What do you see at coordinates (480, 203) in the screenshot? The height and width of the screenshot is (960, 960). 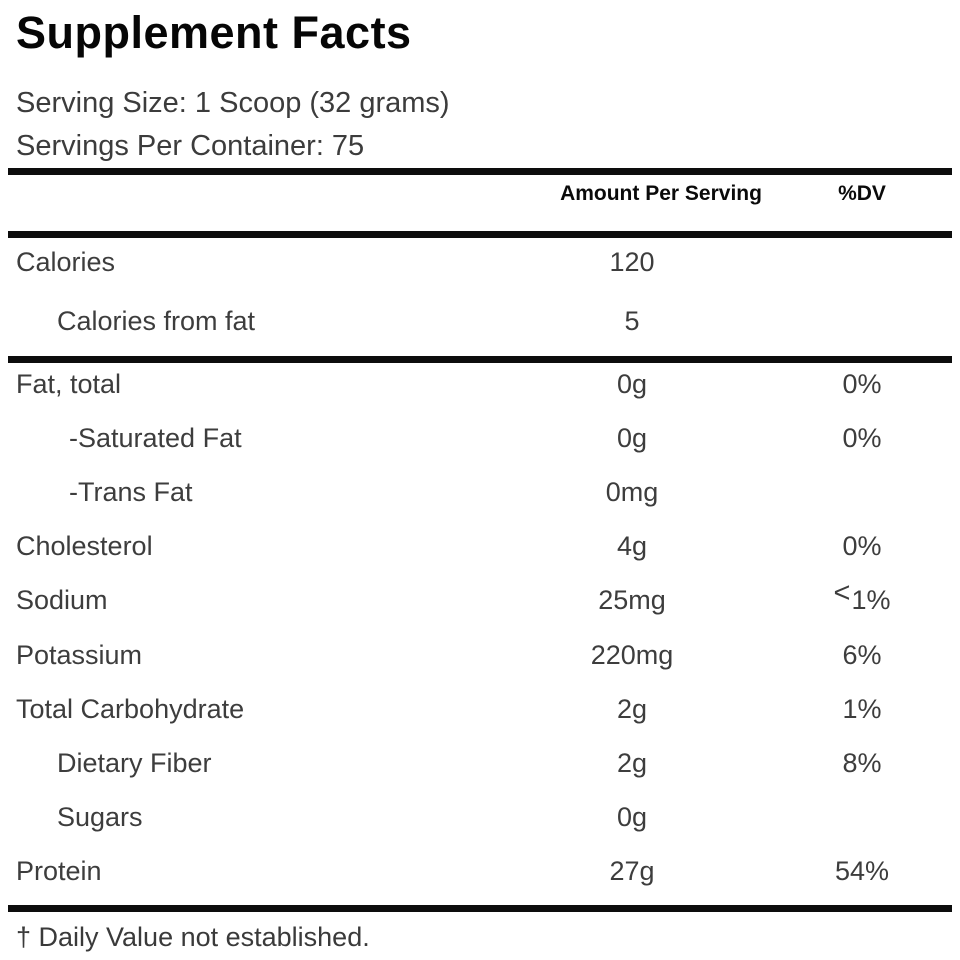 I see `table-header-row: Amount Per Serving %DV` at bounding box center [480, 203].